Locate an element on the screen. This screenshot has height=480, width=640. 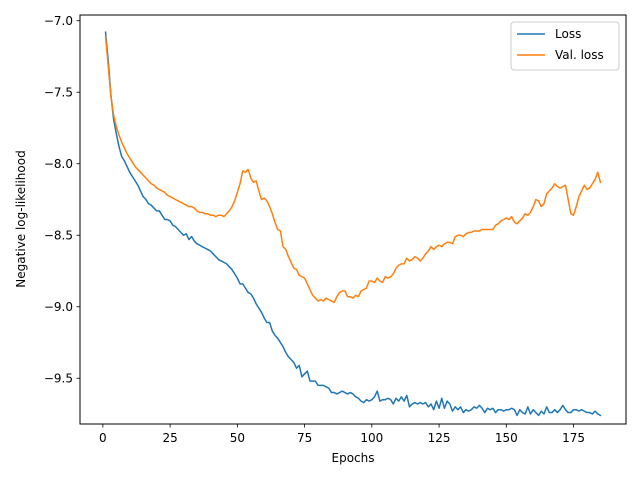
y-tick-label: −9.0 is located at coordinates (58, 307).